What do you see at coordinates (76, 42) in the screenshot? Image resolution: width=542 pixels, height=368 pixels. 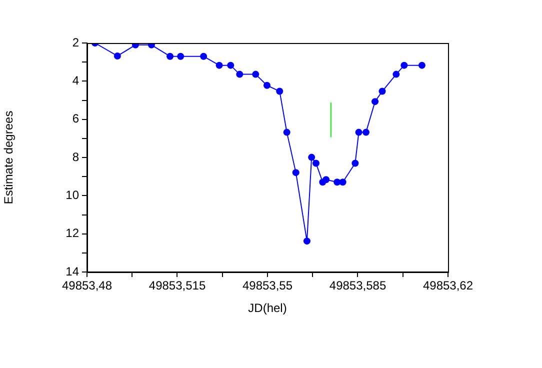 I see `y-tick-label: 2` at bounding box center [76, 42].